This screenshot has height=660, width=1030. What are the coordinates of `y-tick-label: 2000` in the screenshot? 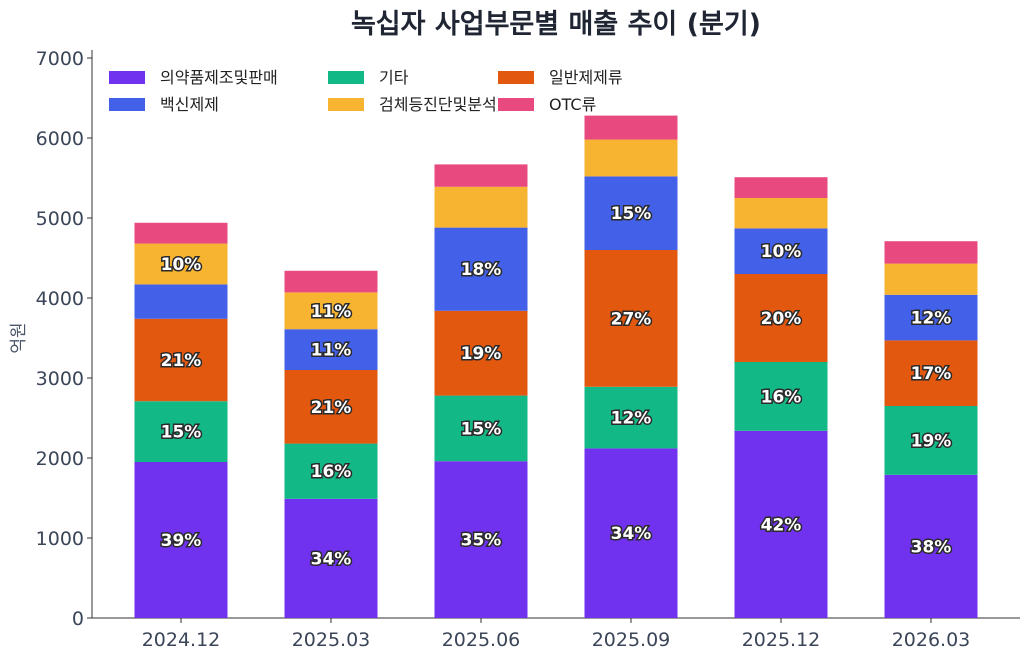 It's located at (60, 459).